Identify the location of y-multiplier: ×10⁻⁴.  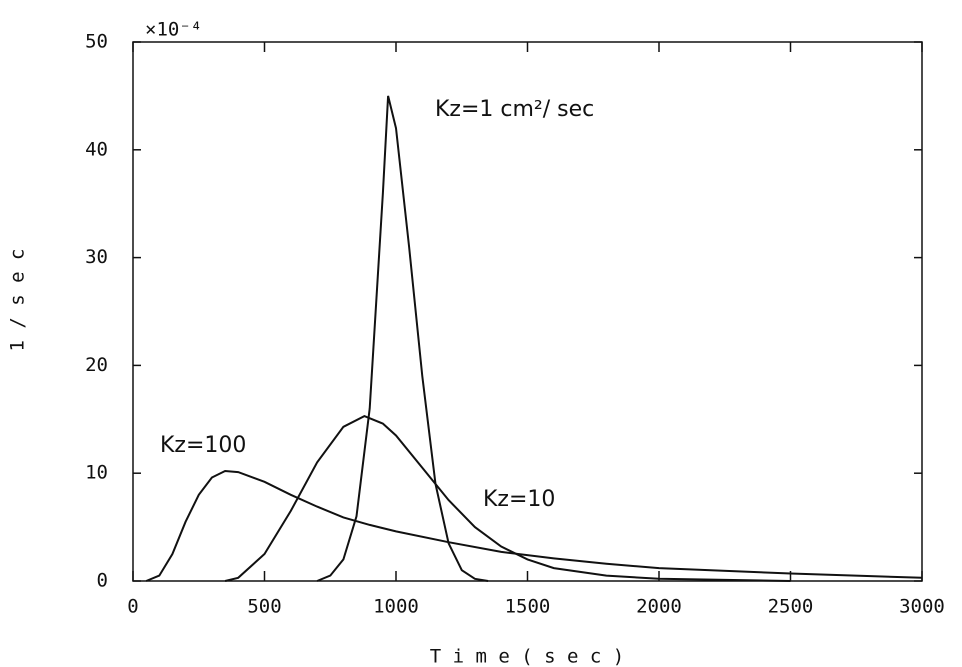
(173, 30).